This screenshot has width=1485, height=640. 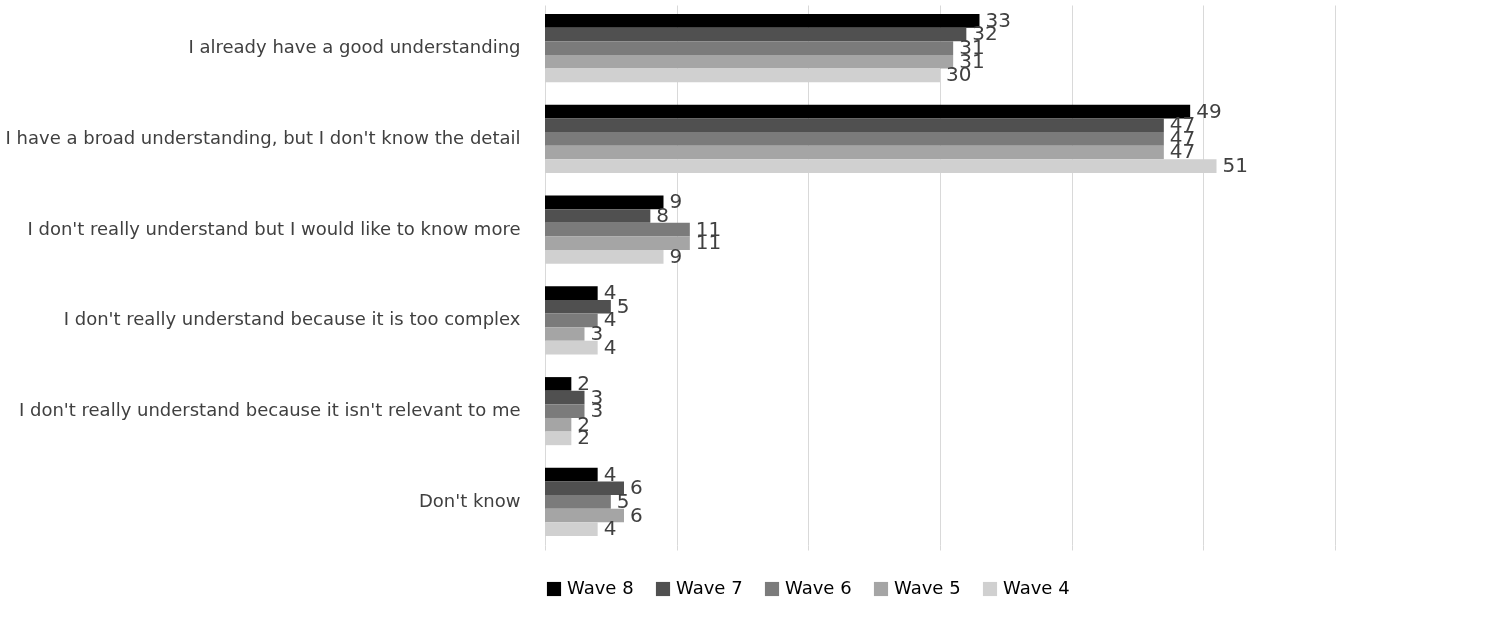 I want to click on y-tick-label: I have a broad understanding, but I don't know the detail, so click(x=263, y=137).